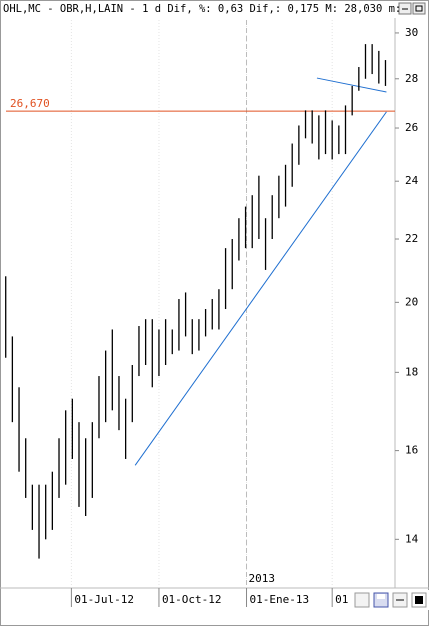  I want to click on year-label: 2013, so click(262, 578).